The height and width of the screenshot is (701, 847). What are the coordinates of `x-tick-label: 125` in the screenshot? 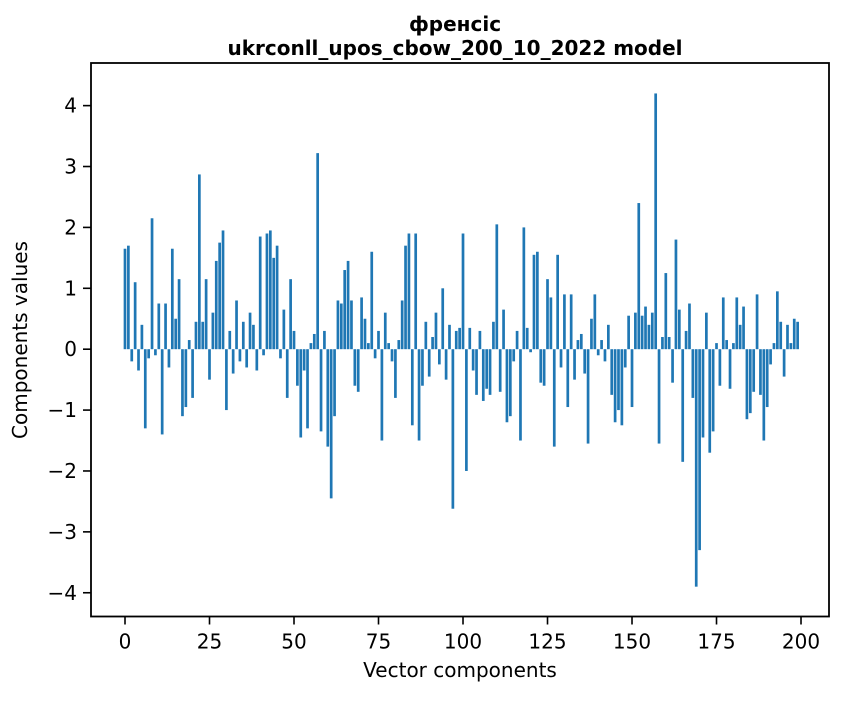 It's located at (547, 642).